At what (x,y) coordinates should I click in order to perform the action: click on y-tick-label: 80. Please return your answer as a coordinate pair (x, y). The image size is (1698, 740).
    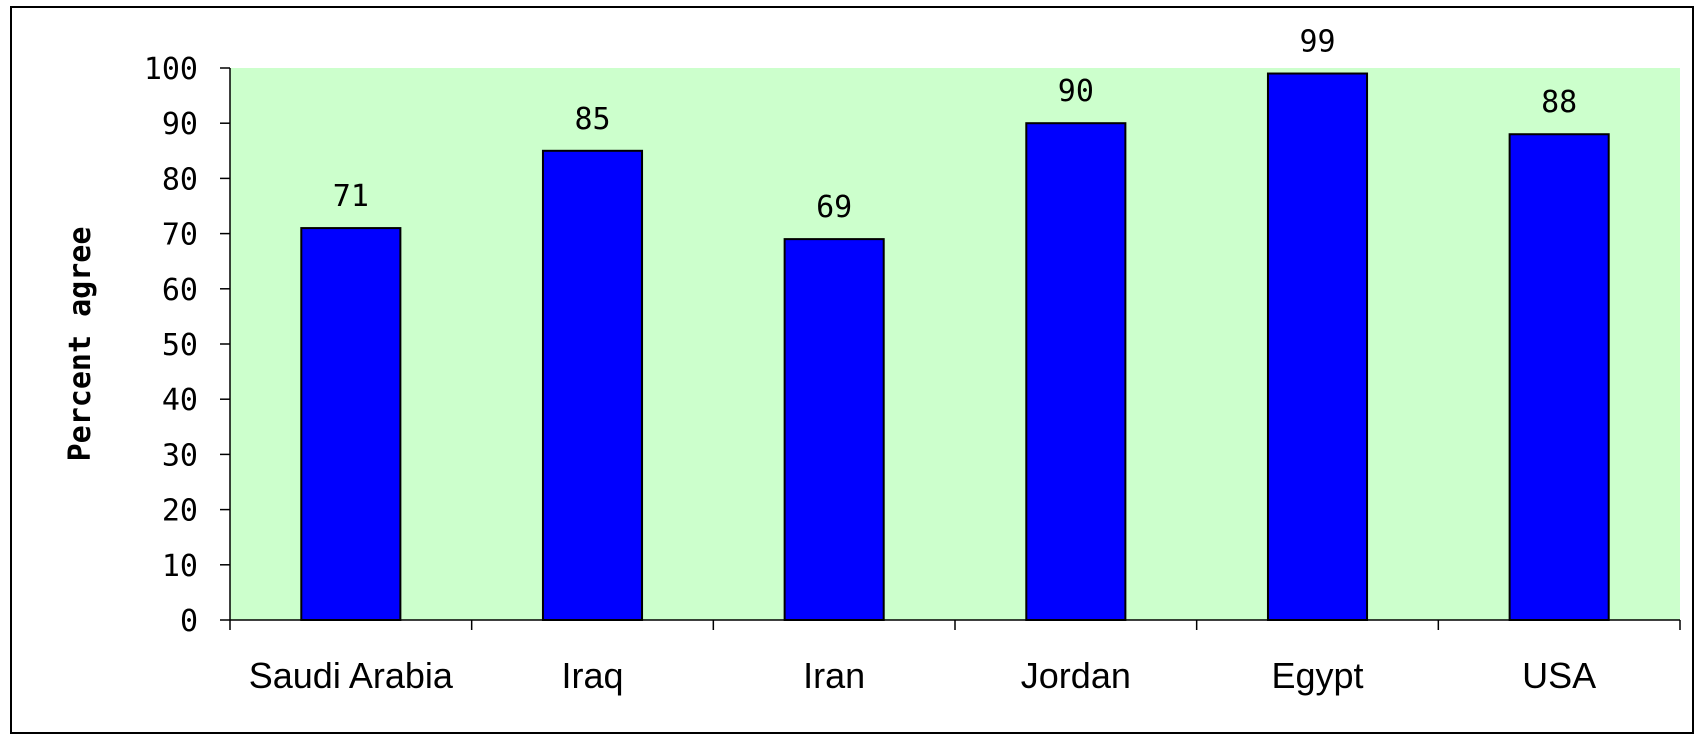
    Looking at the image, I should click on (180, 179).